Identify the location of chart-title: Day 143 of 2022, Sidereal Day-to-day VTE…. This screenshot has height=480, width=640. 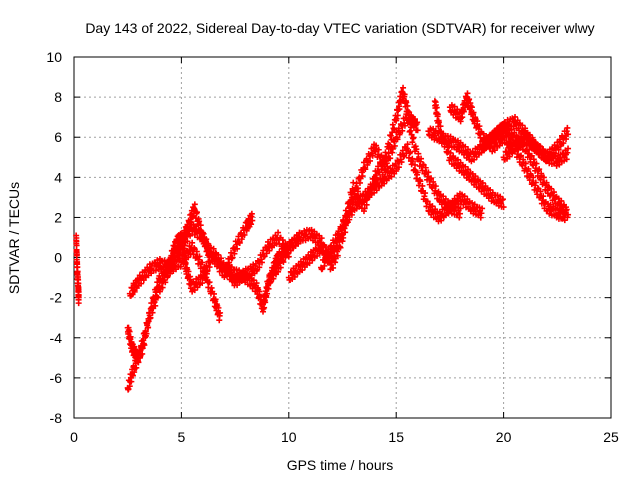
(339, 28).